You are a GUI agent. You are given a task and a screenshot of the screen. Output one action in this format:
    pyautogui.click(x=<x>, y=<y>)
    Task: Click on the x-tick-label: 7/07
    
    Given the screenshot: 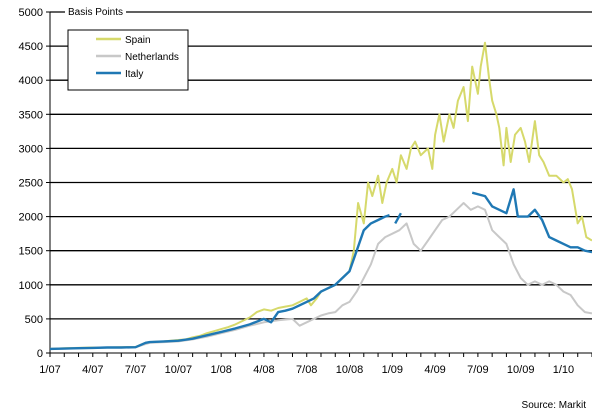 What is the action you would take?
    pyautogui.click(x=135, y=370)
    